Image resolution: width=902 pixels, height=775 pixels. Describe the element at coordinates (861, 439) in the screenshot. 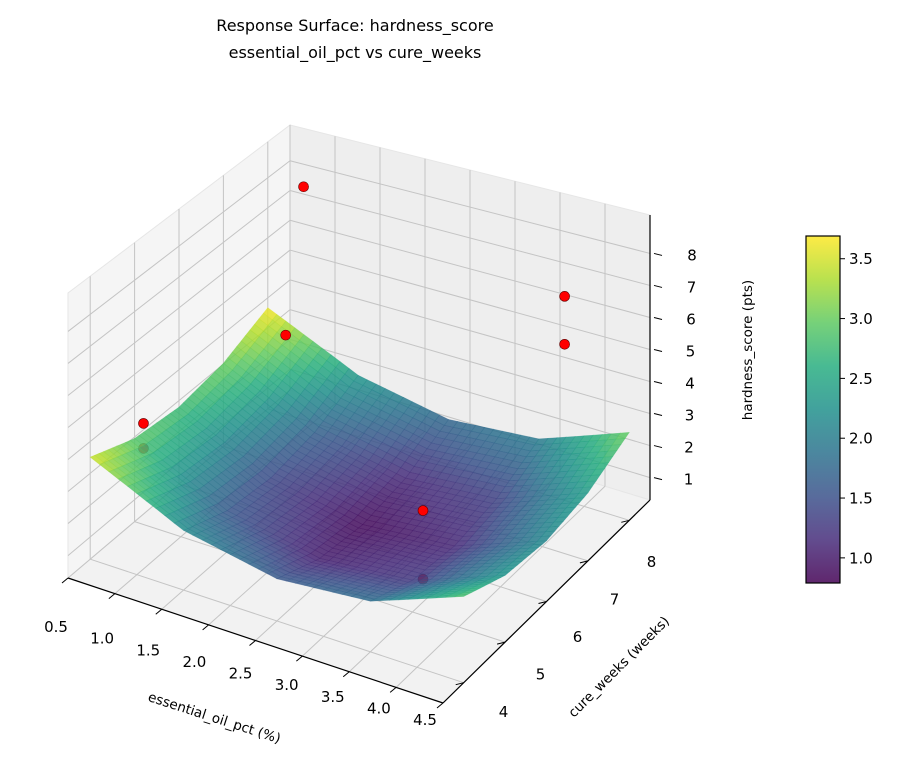

I see `colorbar-tick-label: 2.0` at that location.